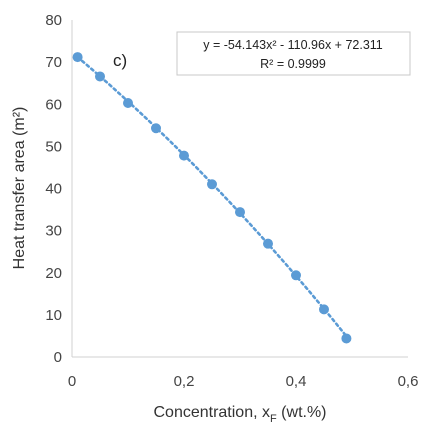 The height and width of the screenshot is (426, 426). Describe the element at coordinates (53, 189) in the screenshot. I see `y-tick-label: 40` at that location.